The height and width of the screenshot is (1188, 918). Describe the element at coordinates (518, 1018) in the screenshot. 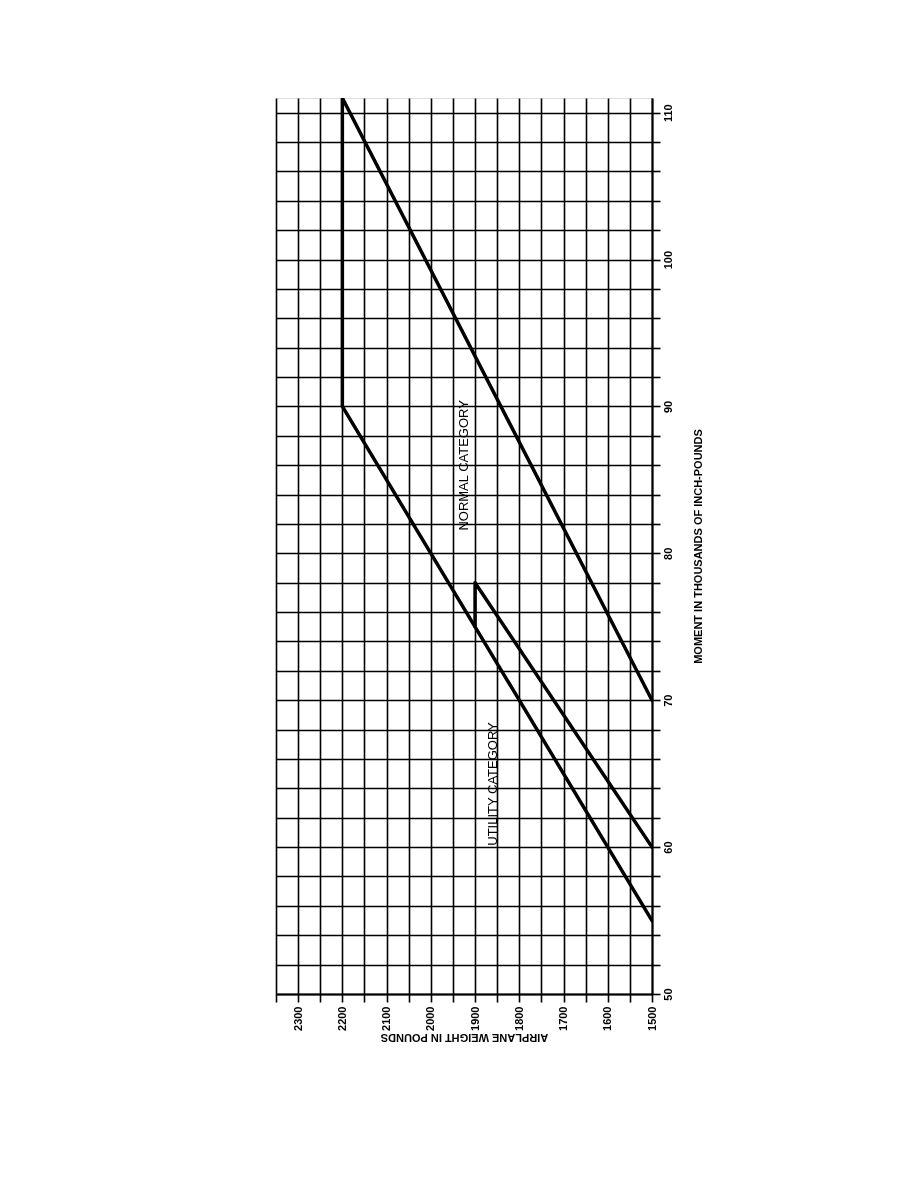

I see `x-tick-label: 1800` at that location.